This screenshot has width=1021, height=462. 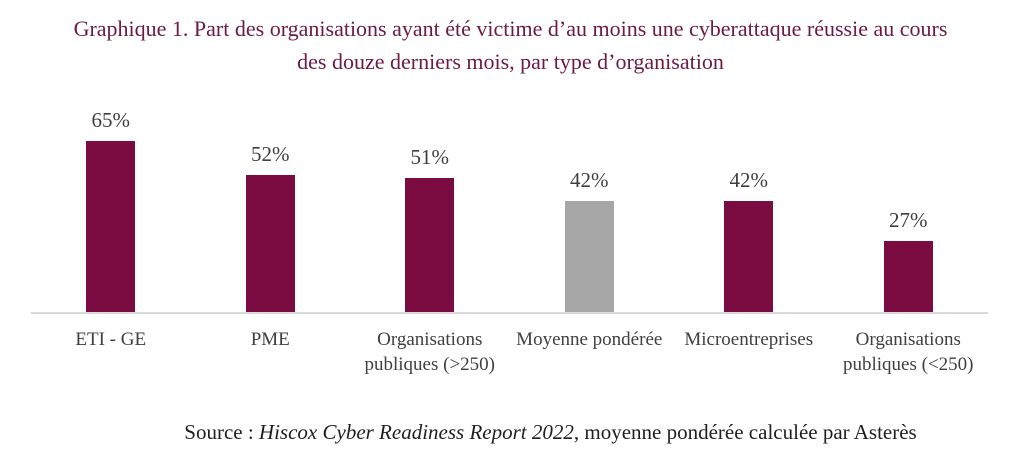 What do you see at coordinates (221, 432) in the screenshot?
I see `source-prefix: Source :` at bounding box center [221, 432].